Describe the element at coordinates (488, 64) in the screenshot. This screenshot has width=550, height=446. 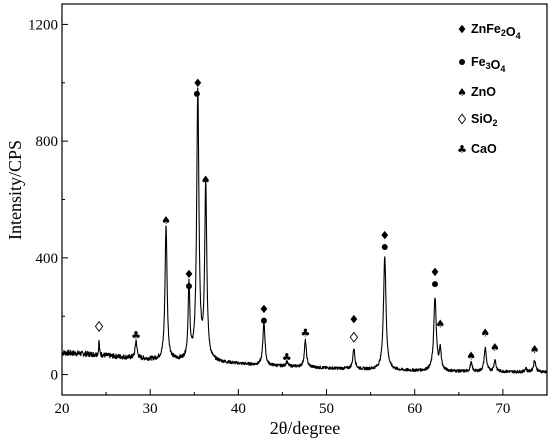
I see `legend-label: Fe3O4` at that location.